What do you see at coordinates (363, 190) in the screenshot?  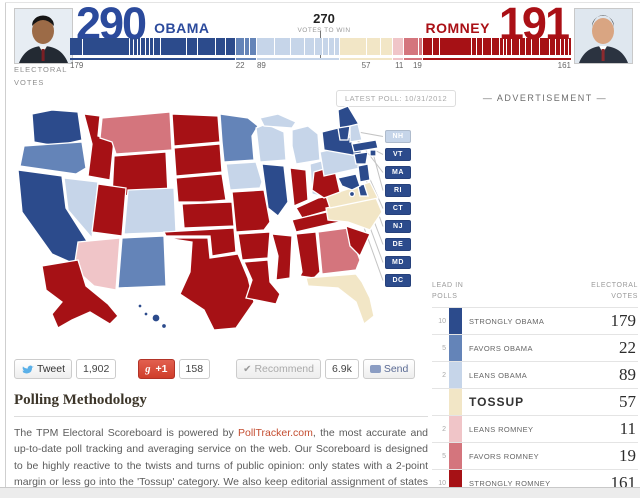 I see `state-de` at bounding box center [363, 190].